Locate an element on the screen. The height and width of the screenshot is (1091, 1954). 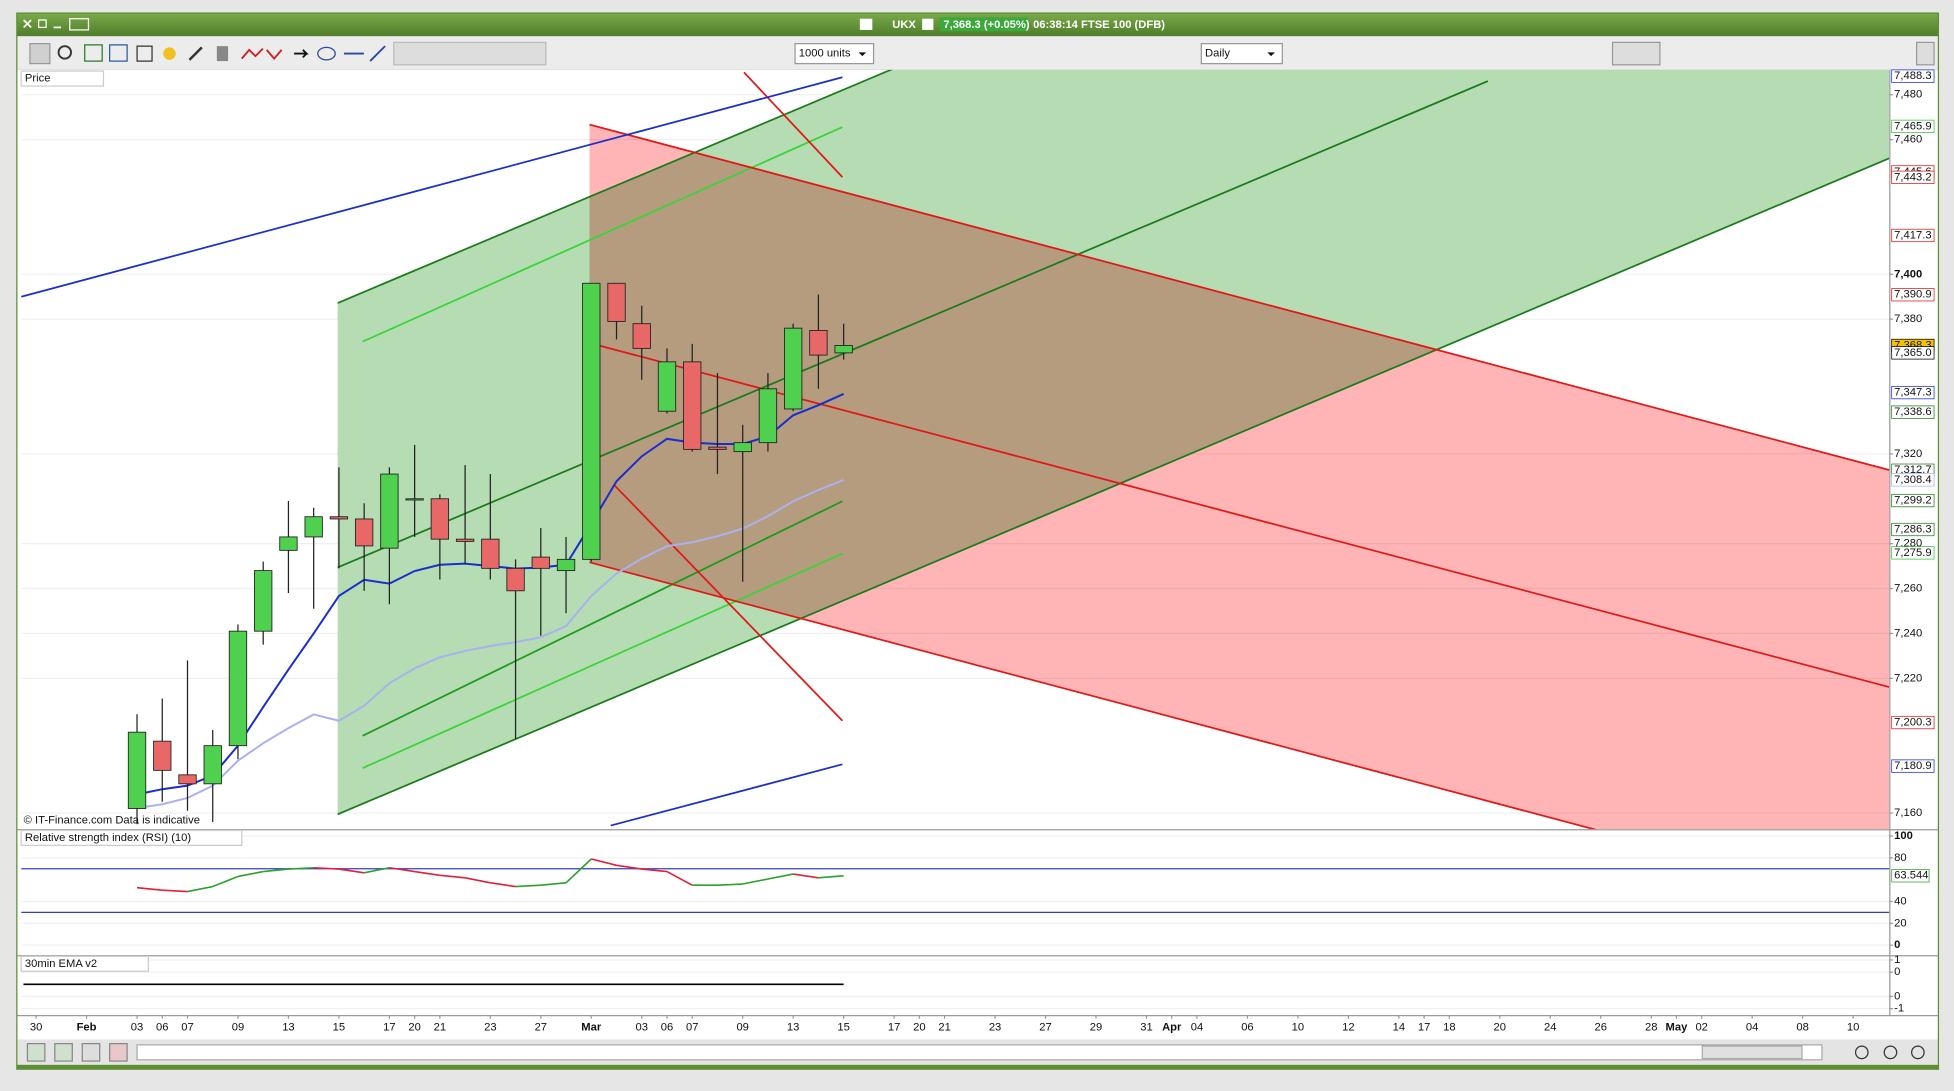
x-tick-label: 23 is located at coordinates (995, 1027).